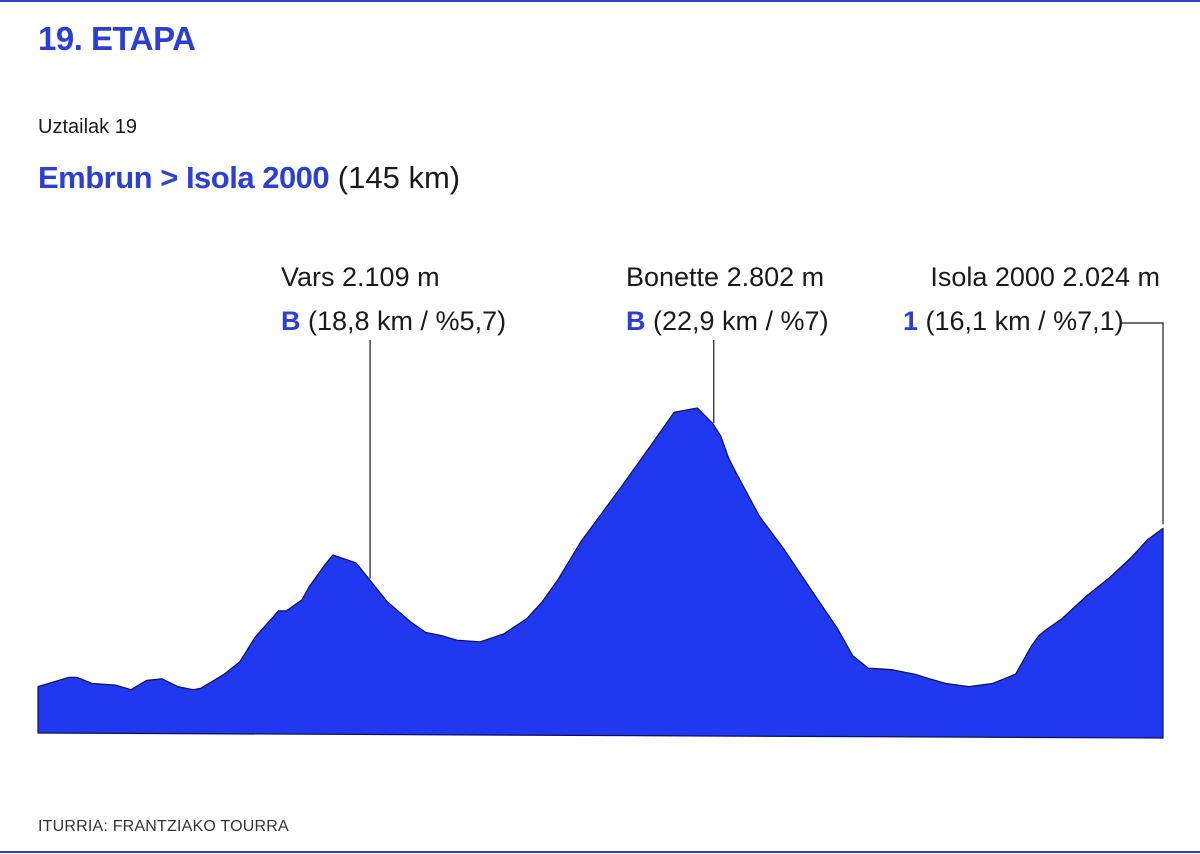 The width and height of the screenshot is (1200, 854). I want to click on stage-date: Uztailak 19, so click(87, 127).